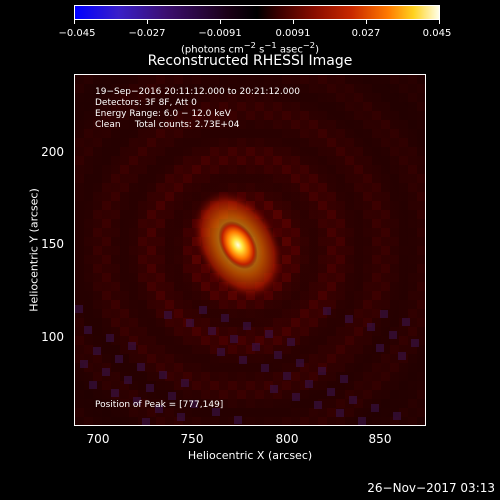  Describe the element at coordinates (380, 439) in the screenshot. I see `x-tick-label: 850` at that location.